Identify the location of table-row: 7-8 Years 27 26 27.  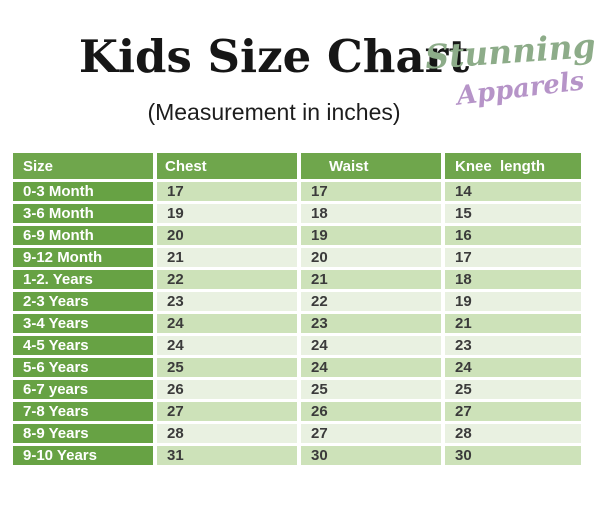
(297, 411).